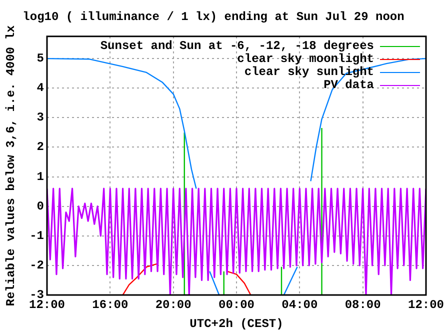 Image resolution: width=447 pixels, height=335 pixels. I want to click on x-tick-label: 00:00, so click(236, 305).